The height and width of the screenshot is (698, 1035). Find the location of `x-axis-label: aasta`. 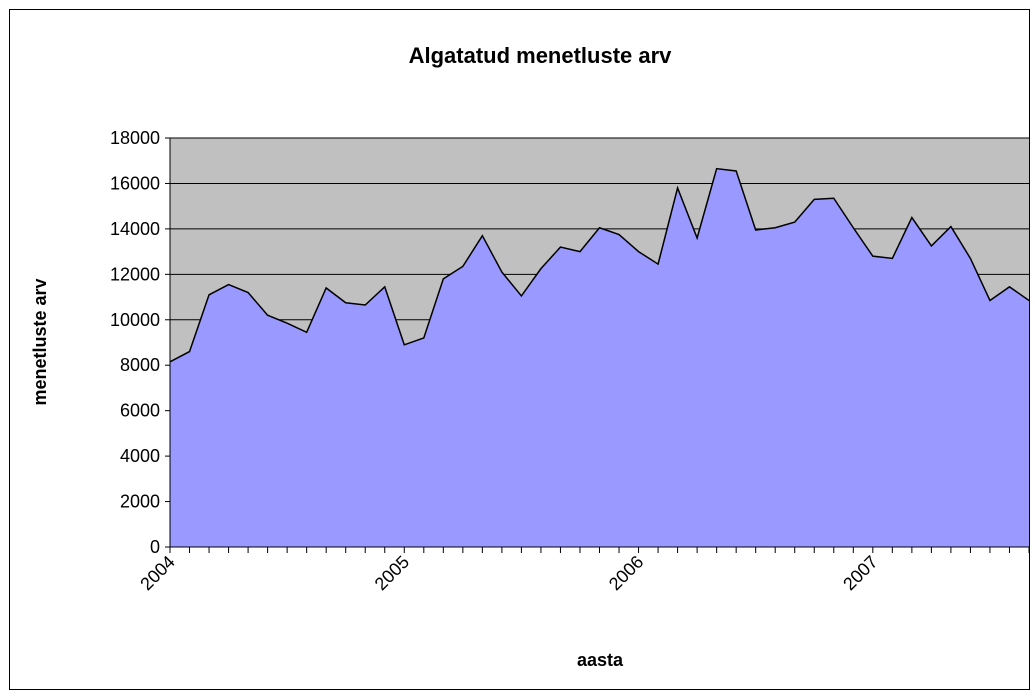

x-axis-label: aasta is located at coordinates (600, 660).